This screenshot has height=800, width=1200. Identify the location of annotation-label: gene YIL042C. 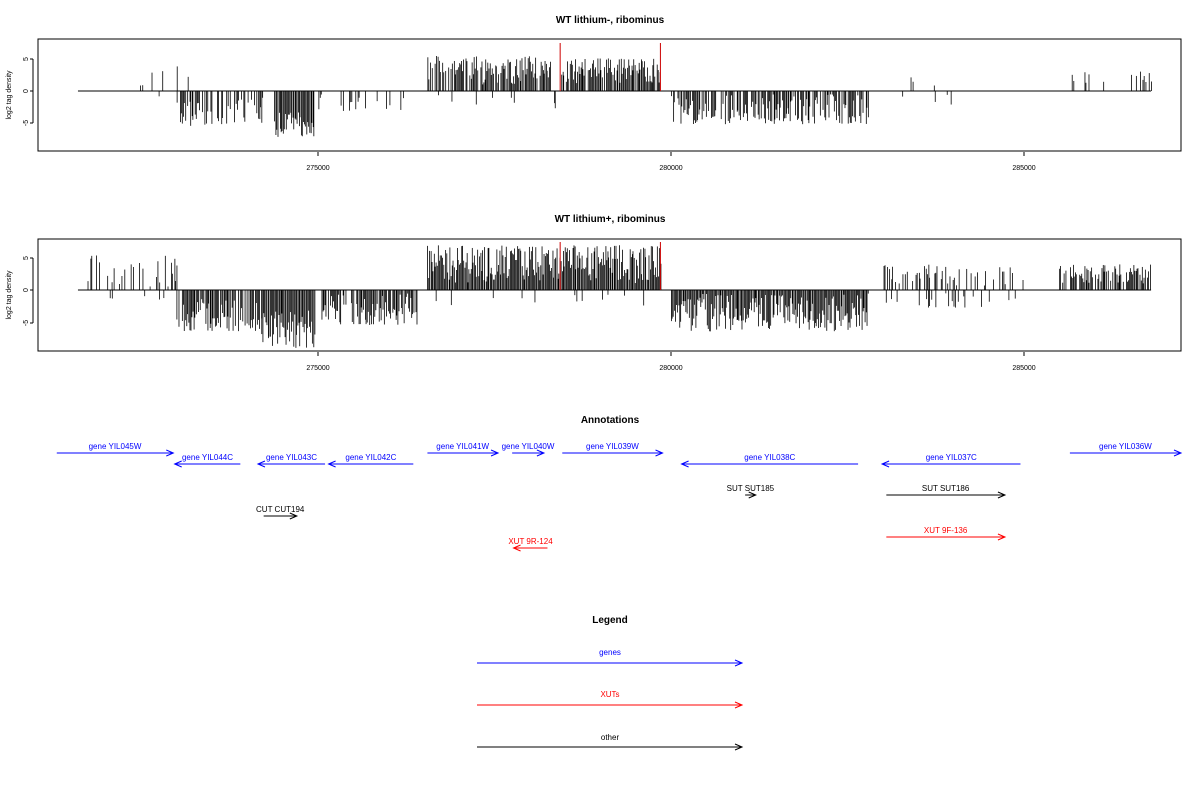
(370, 457).